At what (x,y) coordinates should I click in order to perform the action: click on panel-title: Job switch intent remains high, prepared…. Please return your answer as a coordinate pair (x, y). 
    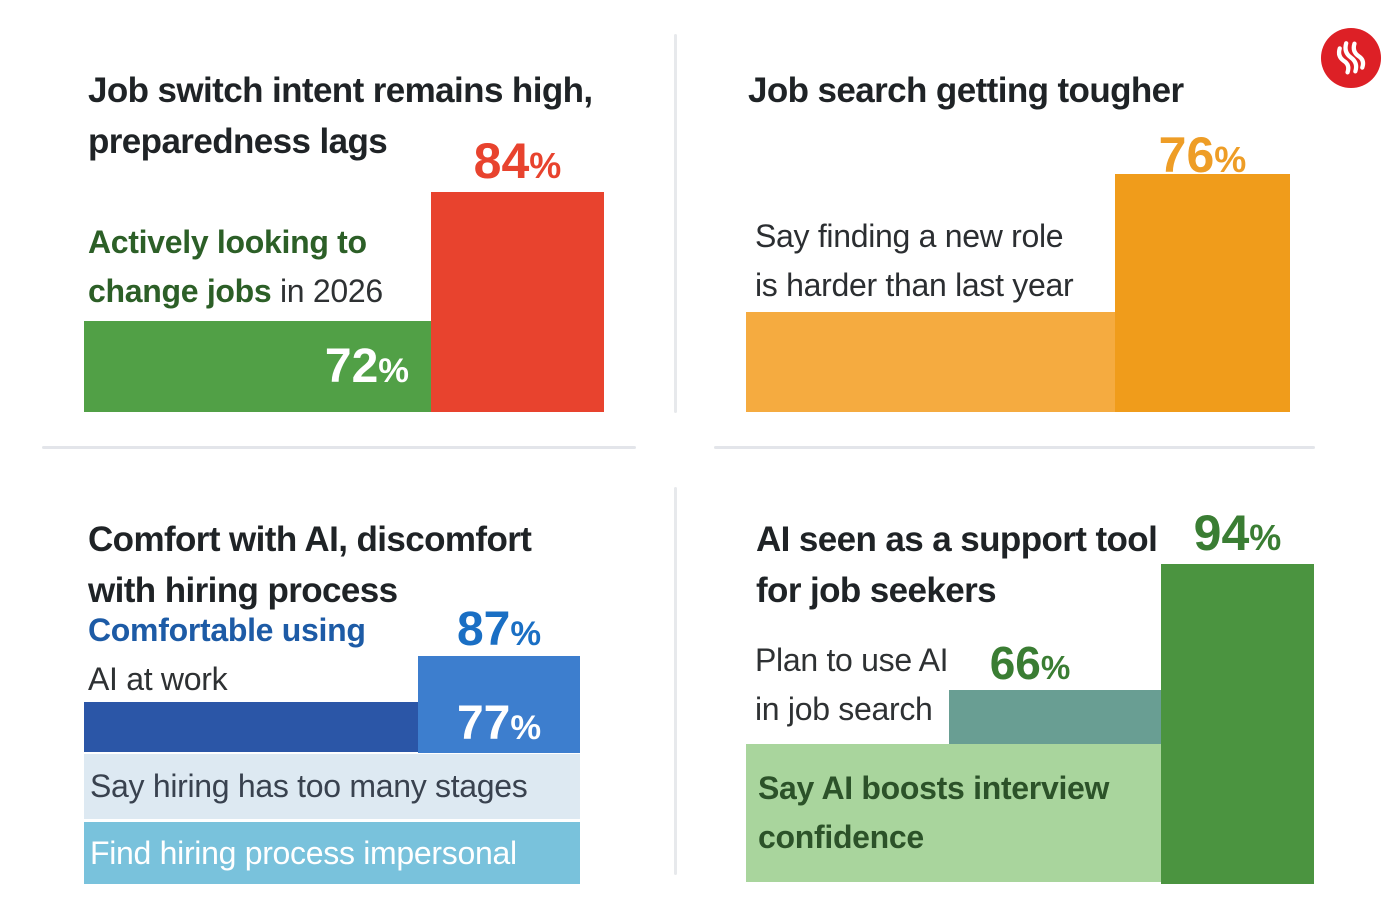
    Looking at the image, I should click on (340, 116).